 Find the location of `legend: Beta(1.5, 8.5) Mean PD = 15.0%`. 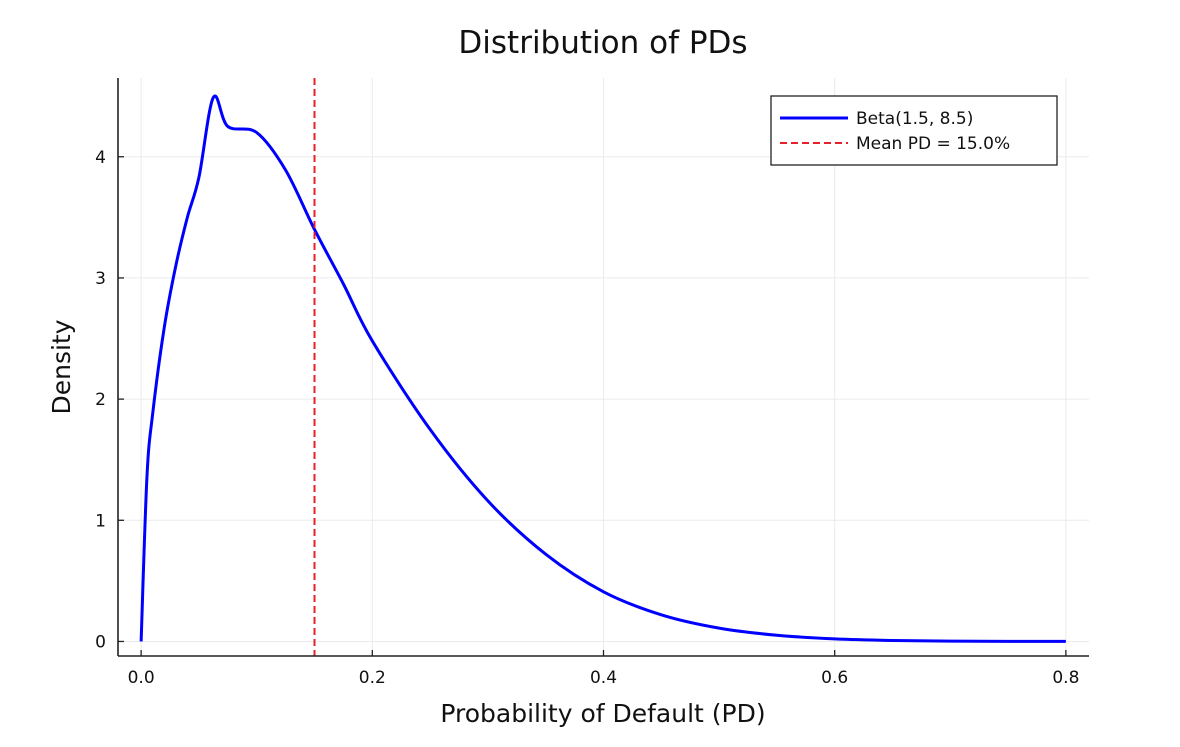

legend: Beta(1.5, 8.5) Mean PD = 15.0% is located at coordinates (914, 130).